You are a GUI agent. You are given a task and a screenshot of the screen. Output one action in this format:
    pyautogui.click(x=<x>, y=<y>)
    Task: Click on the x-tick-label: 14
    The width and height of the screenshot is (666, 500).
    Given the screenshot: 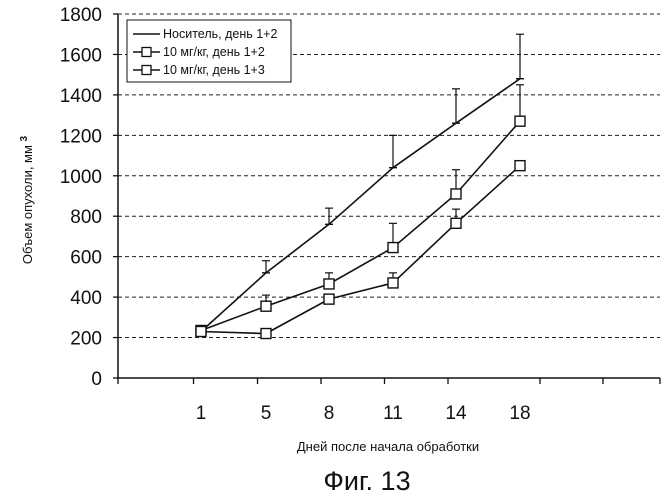 What is the action you would take?
    pyautogui.click(x=456, y=413)
    